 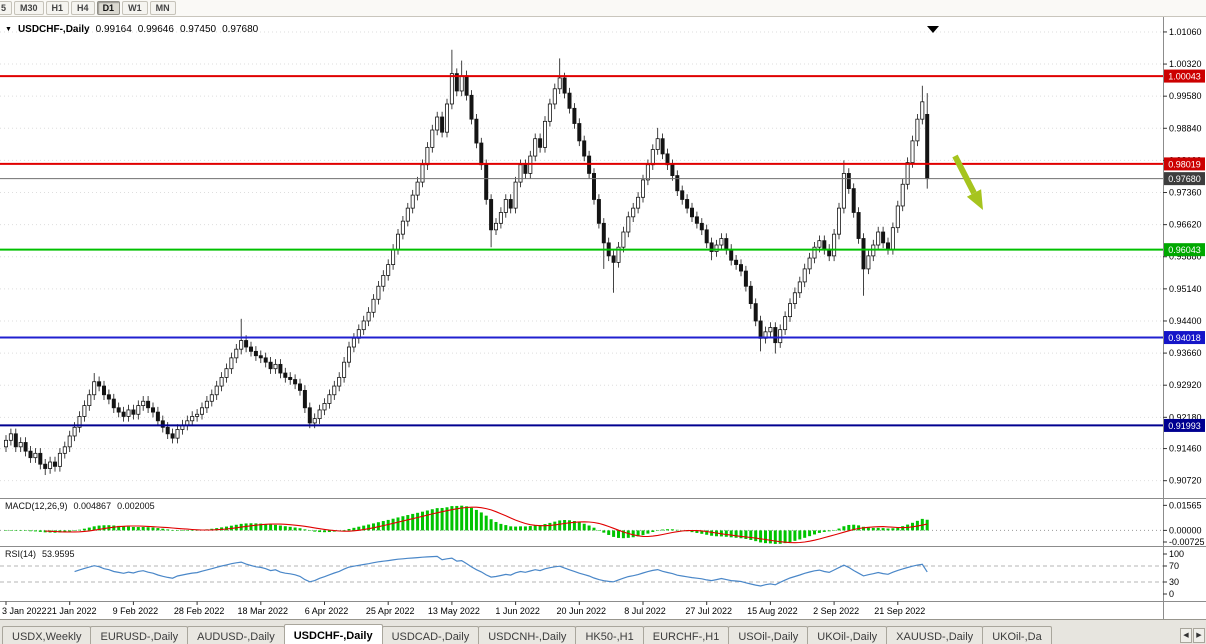 What do you see at coordinates (592, 574) in the screenshot?
I see `rsi-panel: 100 70 30 0` at bounding box center [592, 574].